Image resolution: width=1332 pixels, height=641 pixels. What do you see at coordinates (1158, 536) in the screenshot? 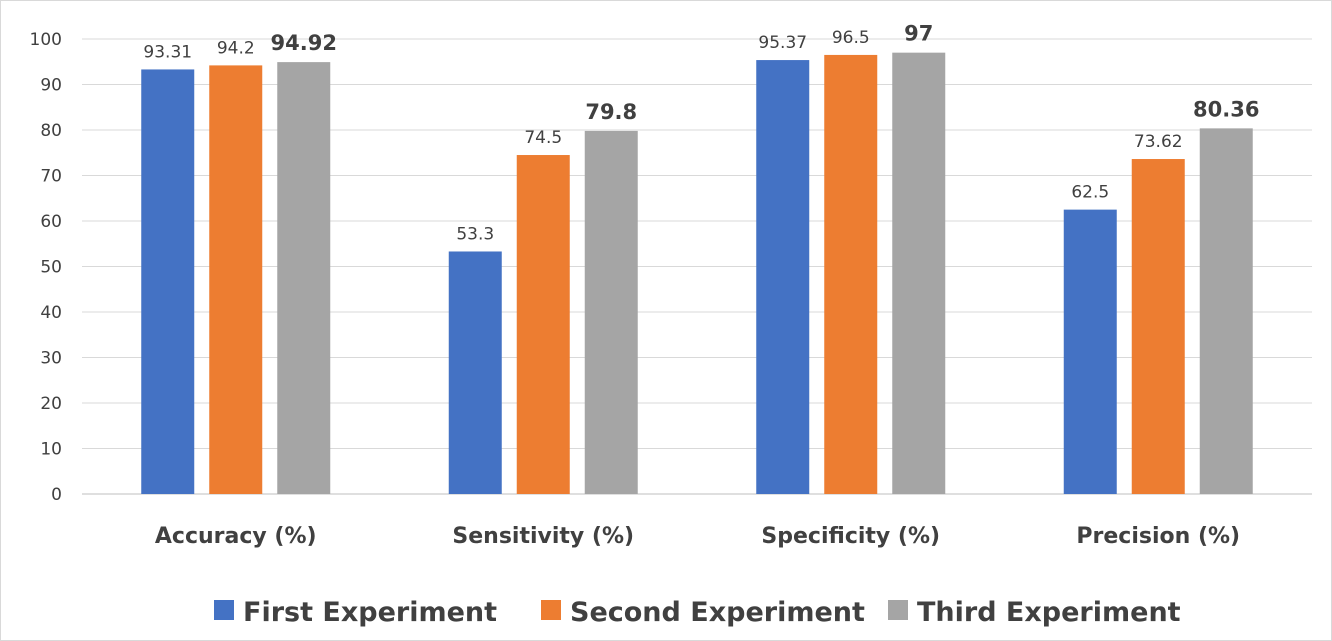
I see `category-label: Precision (%)` at bounding box center [1158, 536].